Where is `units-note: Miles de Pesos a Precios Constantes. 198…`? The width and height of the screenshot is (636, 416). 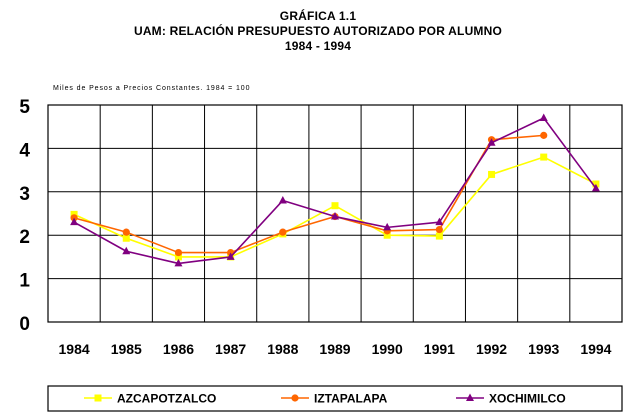 units-note: Miles de Pesos a Precios Constantes. 198… is located at coordinates (151, 88).